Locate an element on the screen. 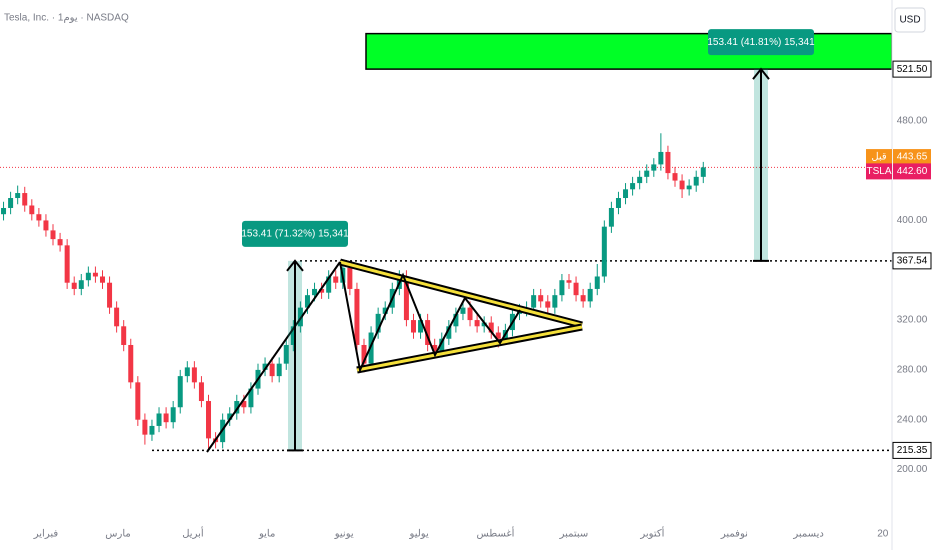 This screenshot has width=932, height=550. price-tag-label: 442.60 is located at coordinates (912, 171).